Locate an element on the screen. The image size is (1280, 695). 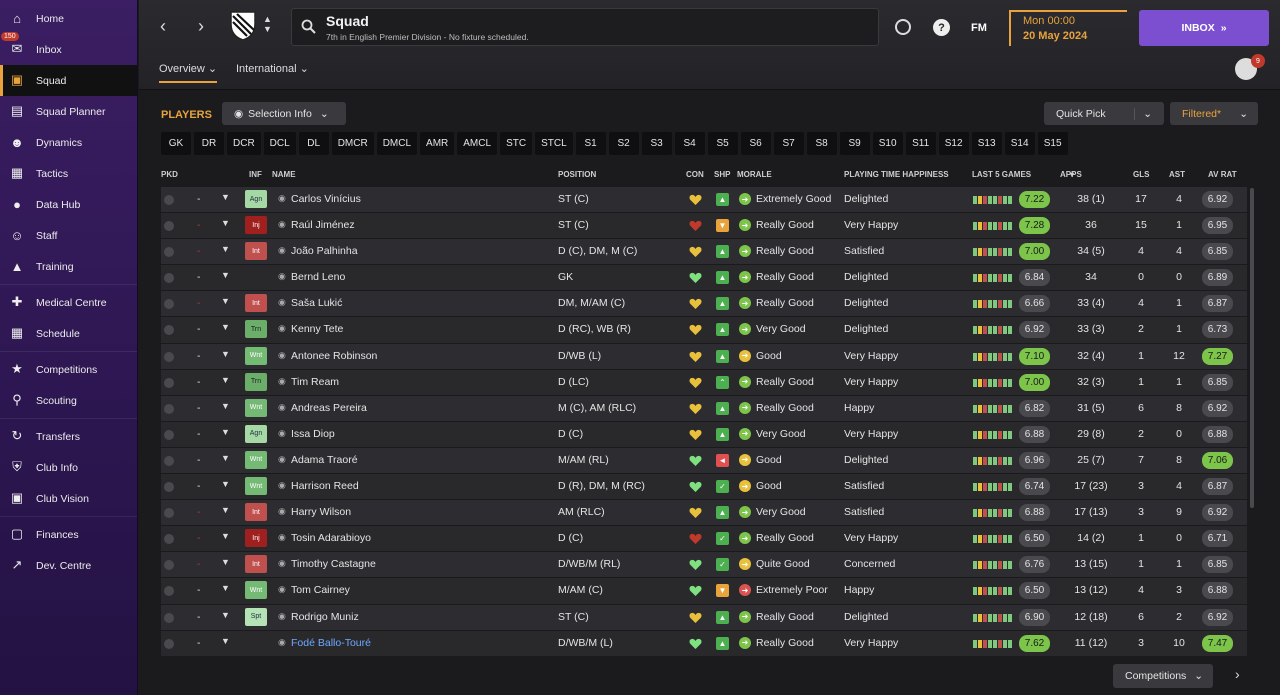
position-filter-s8: S8 is located at coordinates (821, 143).